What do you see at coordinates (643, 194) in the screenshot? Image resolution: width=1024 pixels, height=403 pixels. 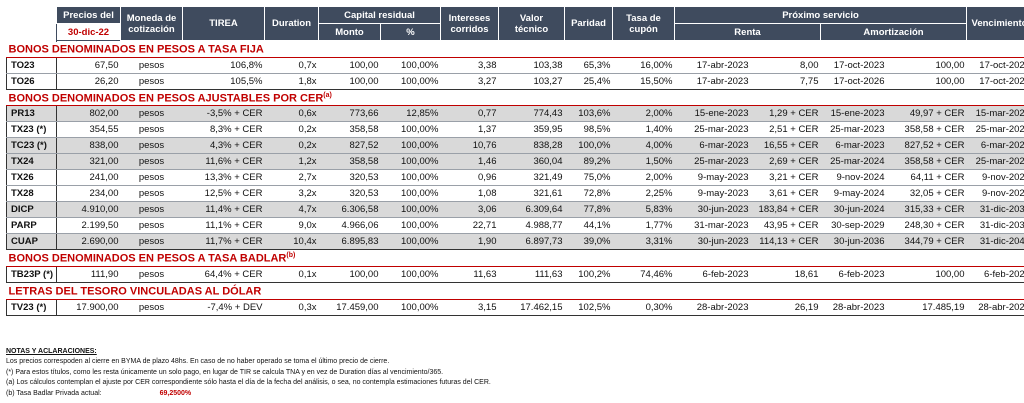 I see `table-cell: 2,25%` at bounding box center [643, 194].